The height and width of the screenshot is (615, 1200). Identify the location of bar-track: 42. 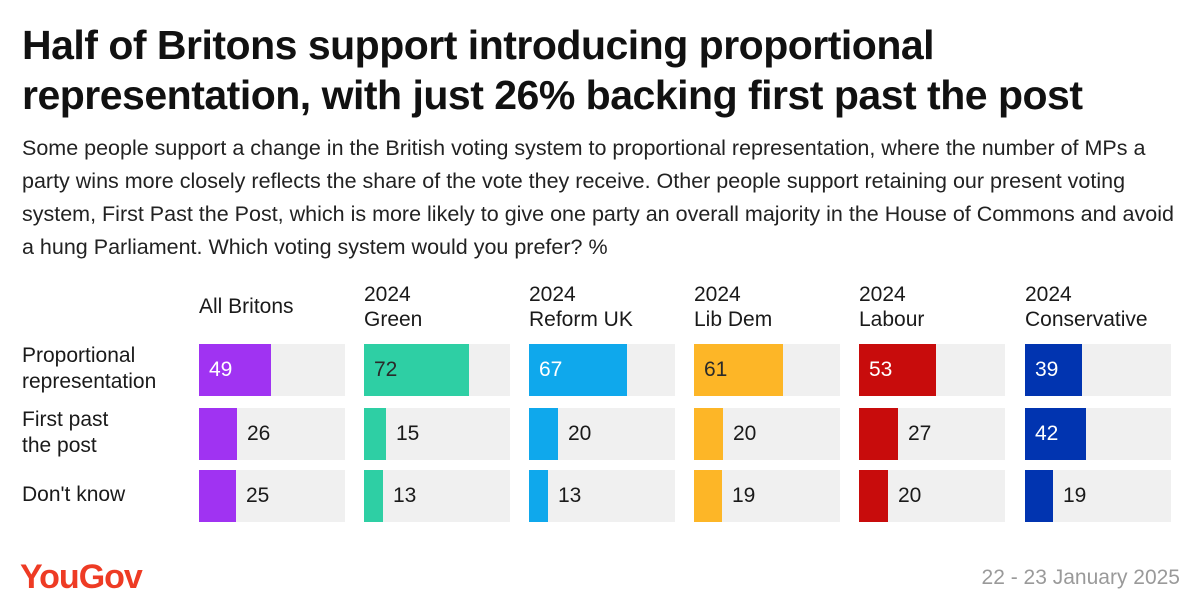
(1098, 434).